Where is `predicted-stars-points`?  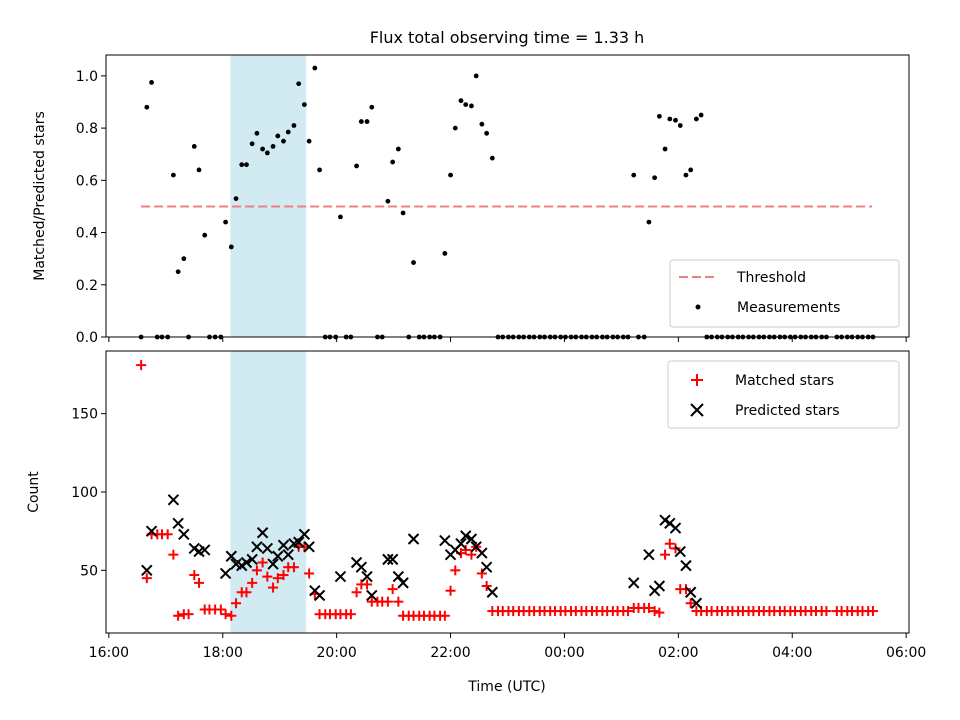
predicted-stars-points is located at coordinates (422, 551).